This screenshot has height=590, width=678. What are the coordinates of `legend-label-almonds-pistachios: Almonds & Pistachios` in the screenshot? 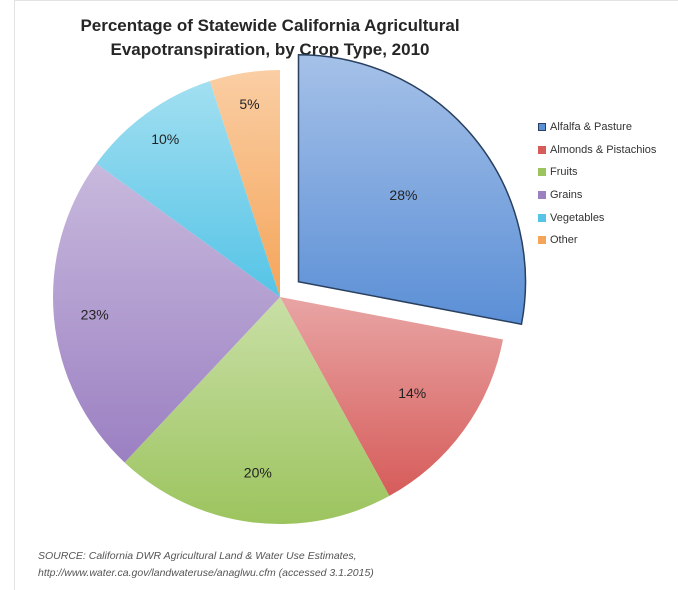 It's located at (603, 149).